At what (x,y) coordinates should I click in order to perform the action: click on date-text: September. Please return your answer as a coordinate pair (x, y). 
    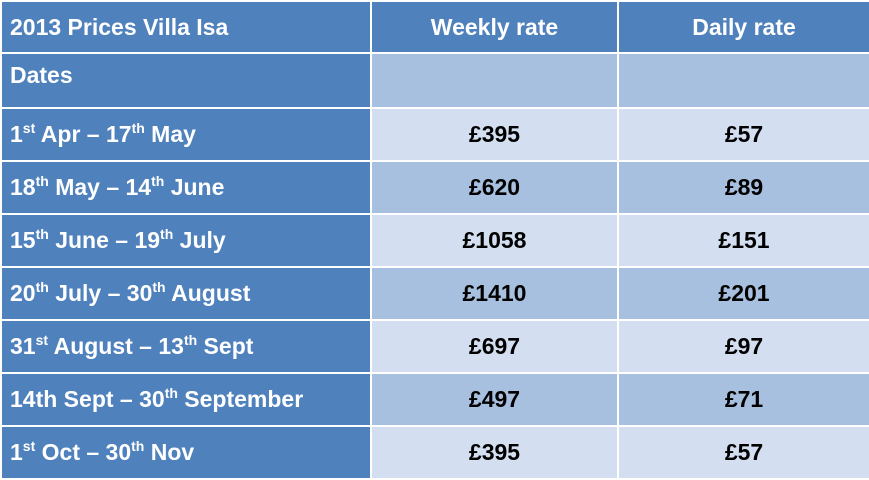
    Looking at the image, I should click on (240, 399).